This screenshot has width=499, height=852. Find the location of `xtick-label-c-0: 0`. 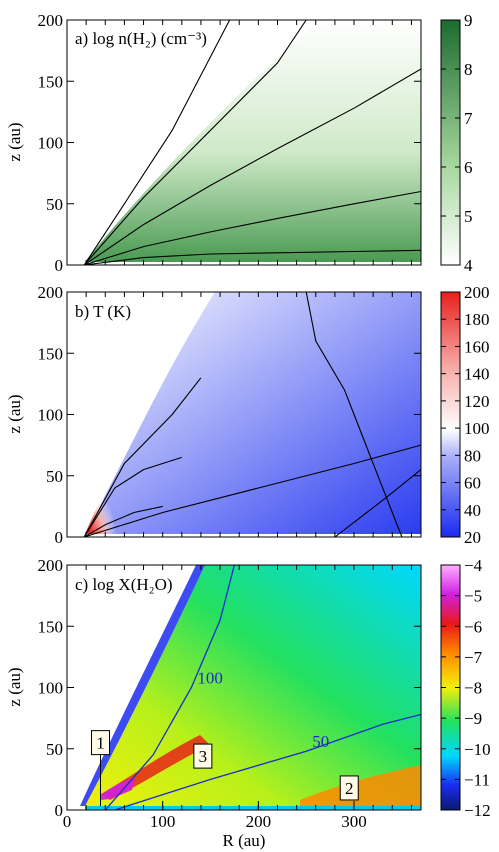

xtick-label-c-0: 0 is located at coordinates (67, 821).